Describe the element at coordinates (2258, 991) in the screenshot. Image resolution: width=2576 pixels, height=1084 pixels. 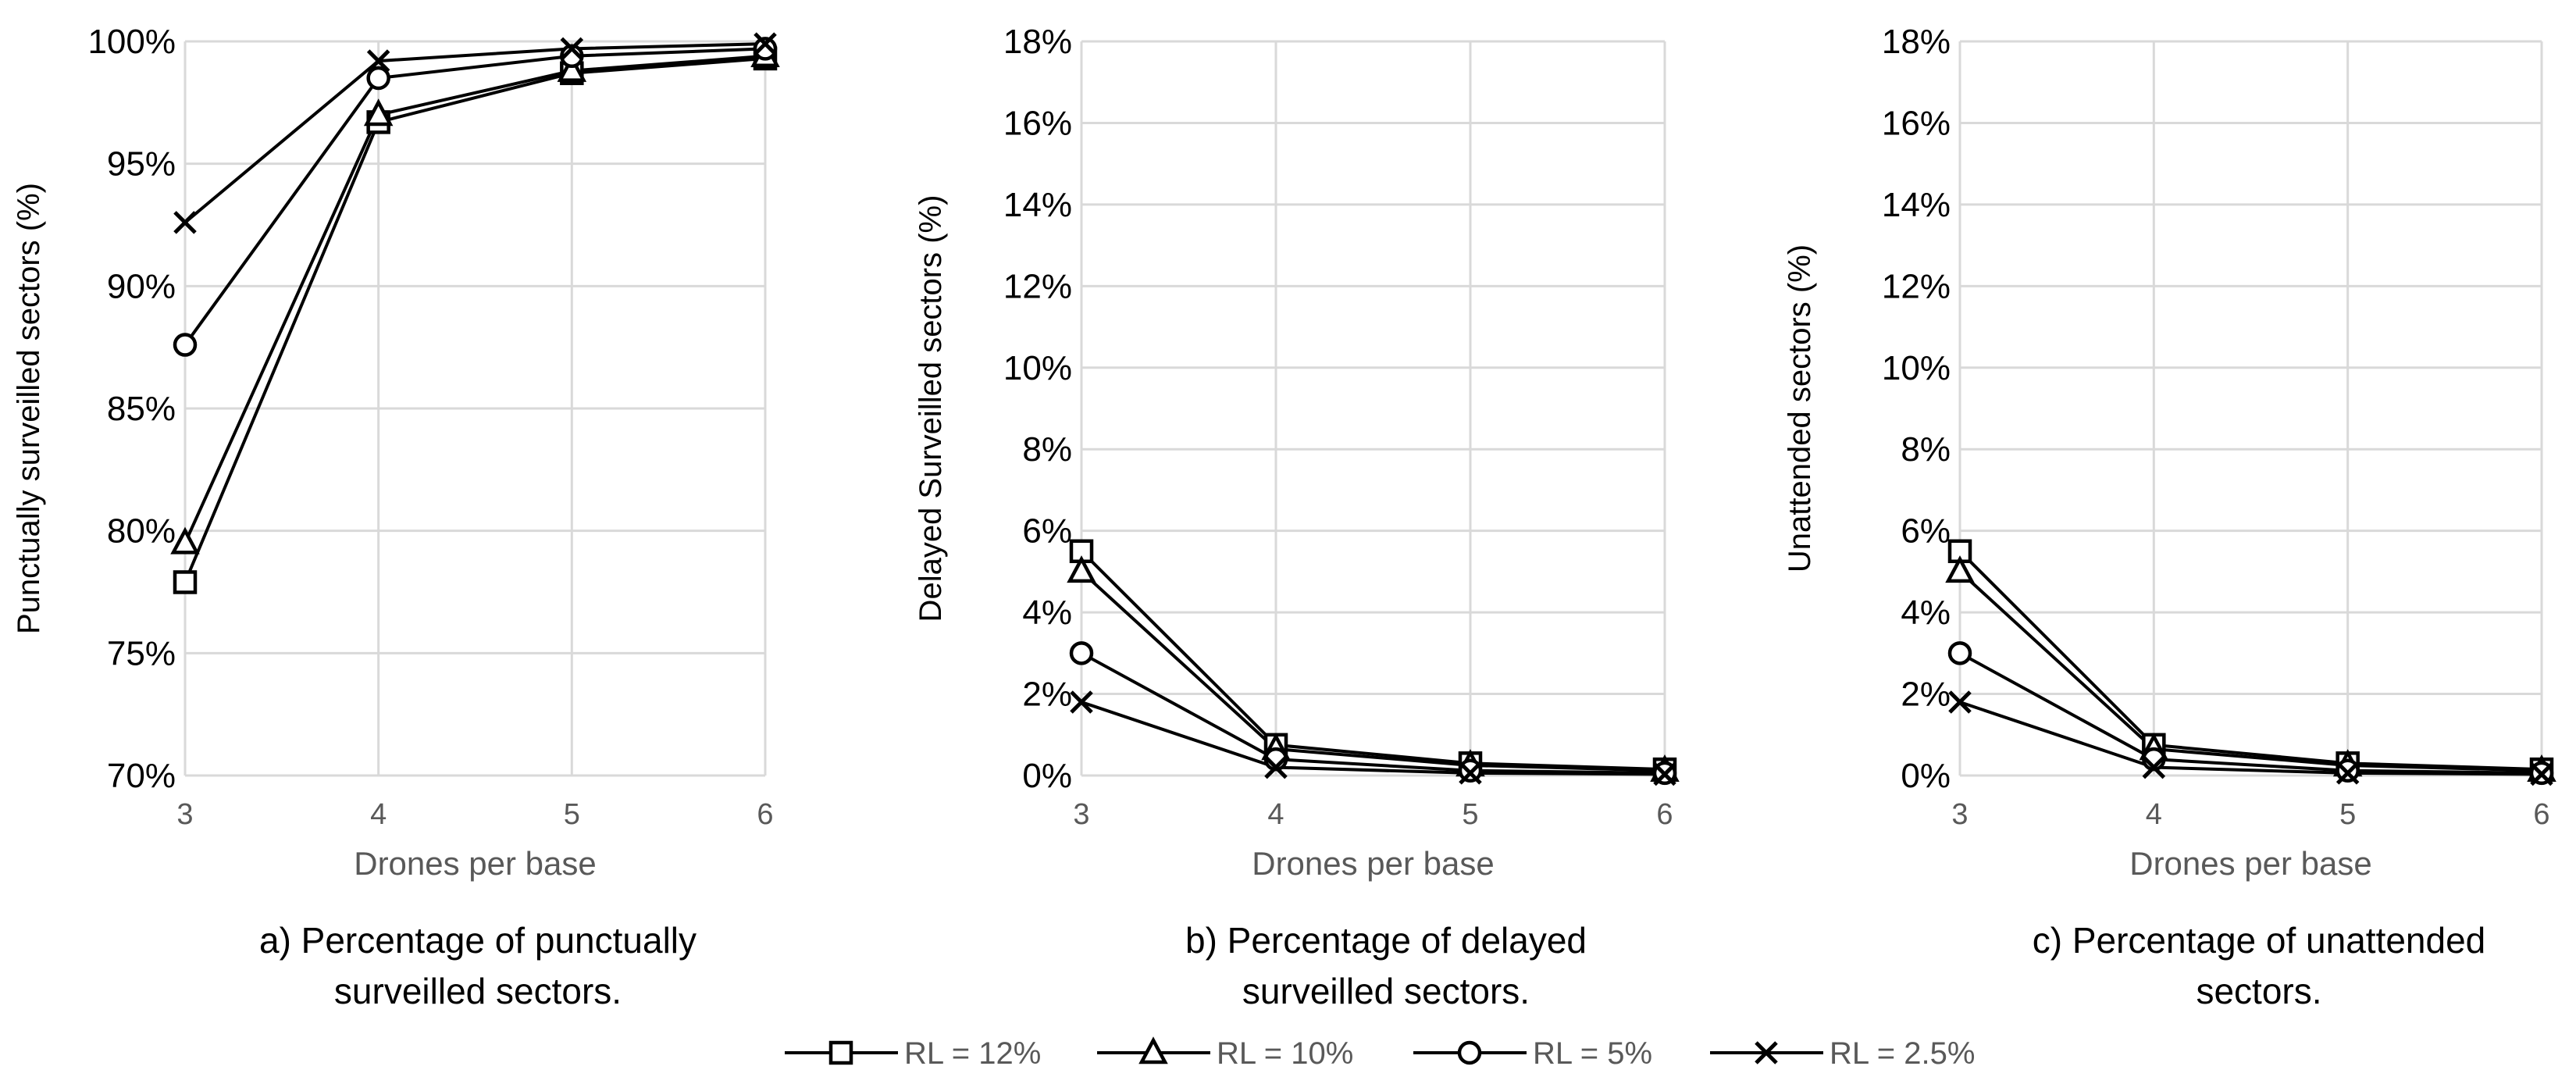
I see `caption-line: sectors.` at that location.